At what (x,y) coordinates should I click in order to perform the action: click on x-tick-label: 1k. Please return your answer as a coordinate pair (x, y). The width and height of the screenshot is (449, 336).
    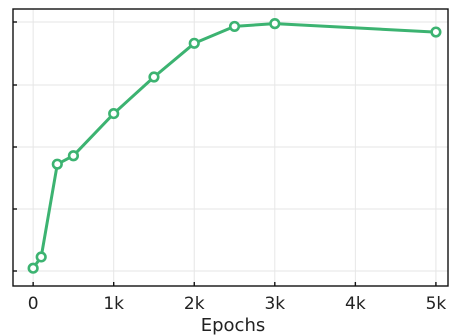
    Looking at the image, I should click on (113, 304).